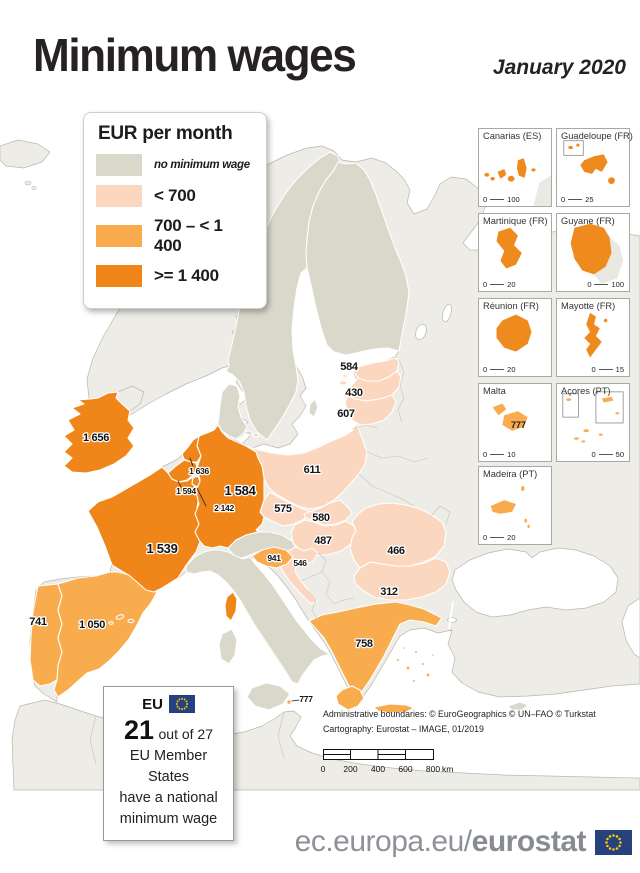 This screenshot has height=873, width=640. Describe the element at coordinates (386, 490) in the screenshot. I see `border-ukraine` at that location.